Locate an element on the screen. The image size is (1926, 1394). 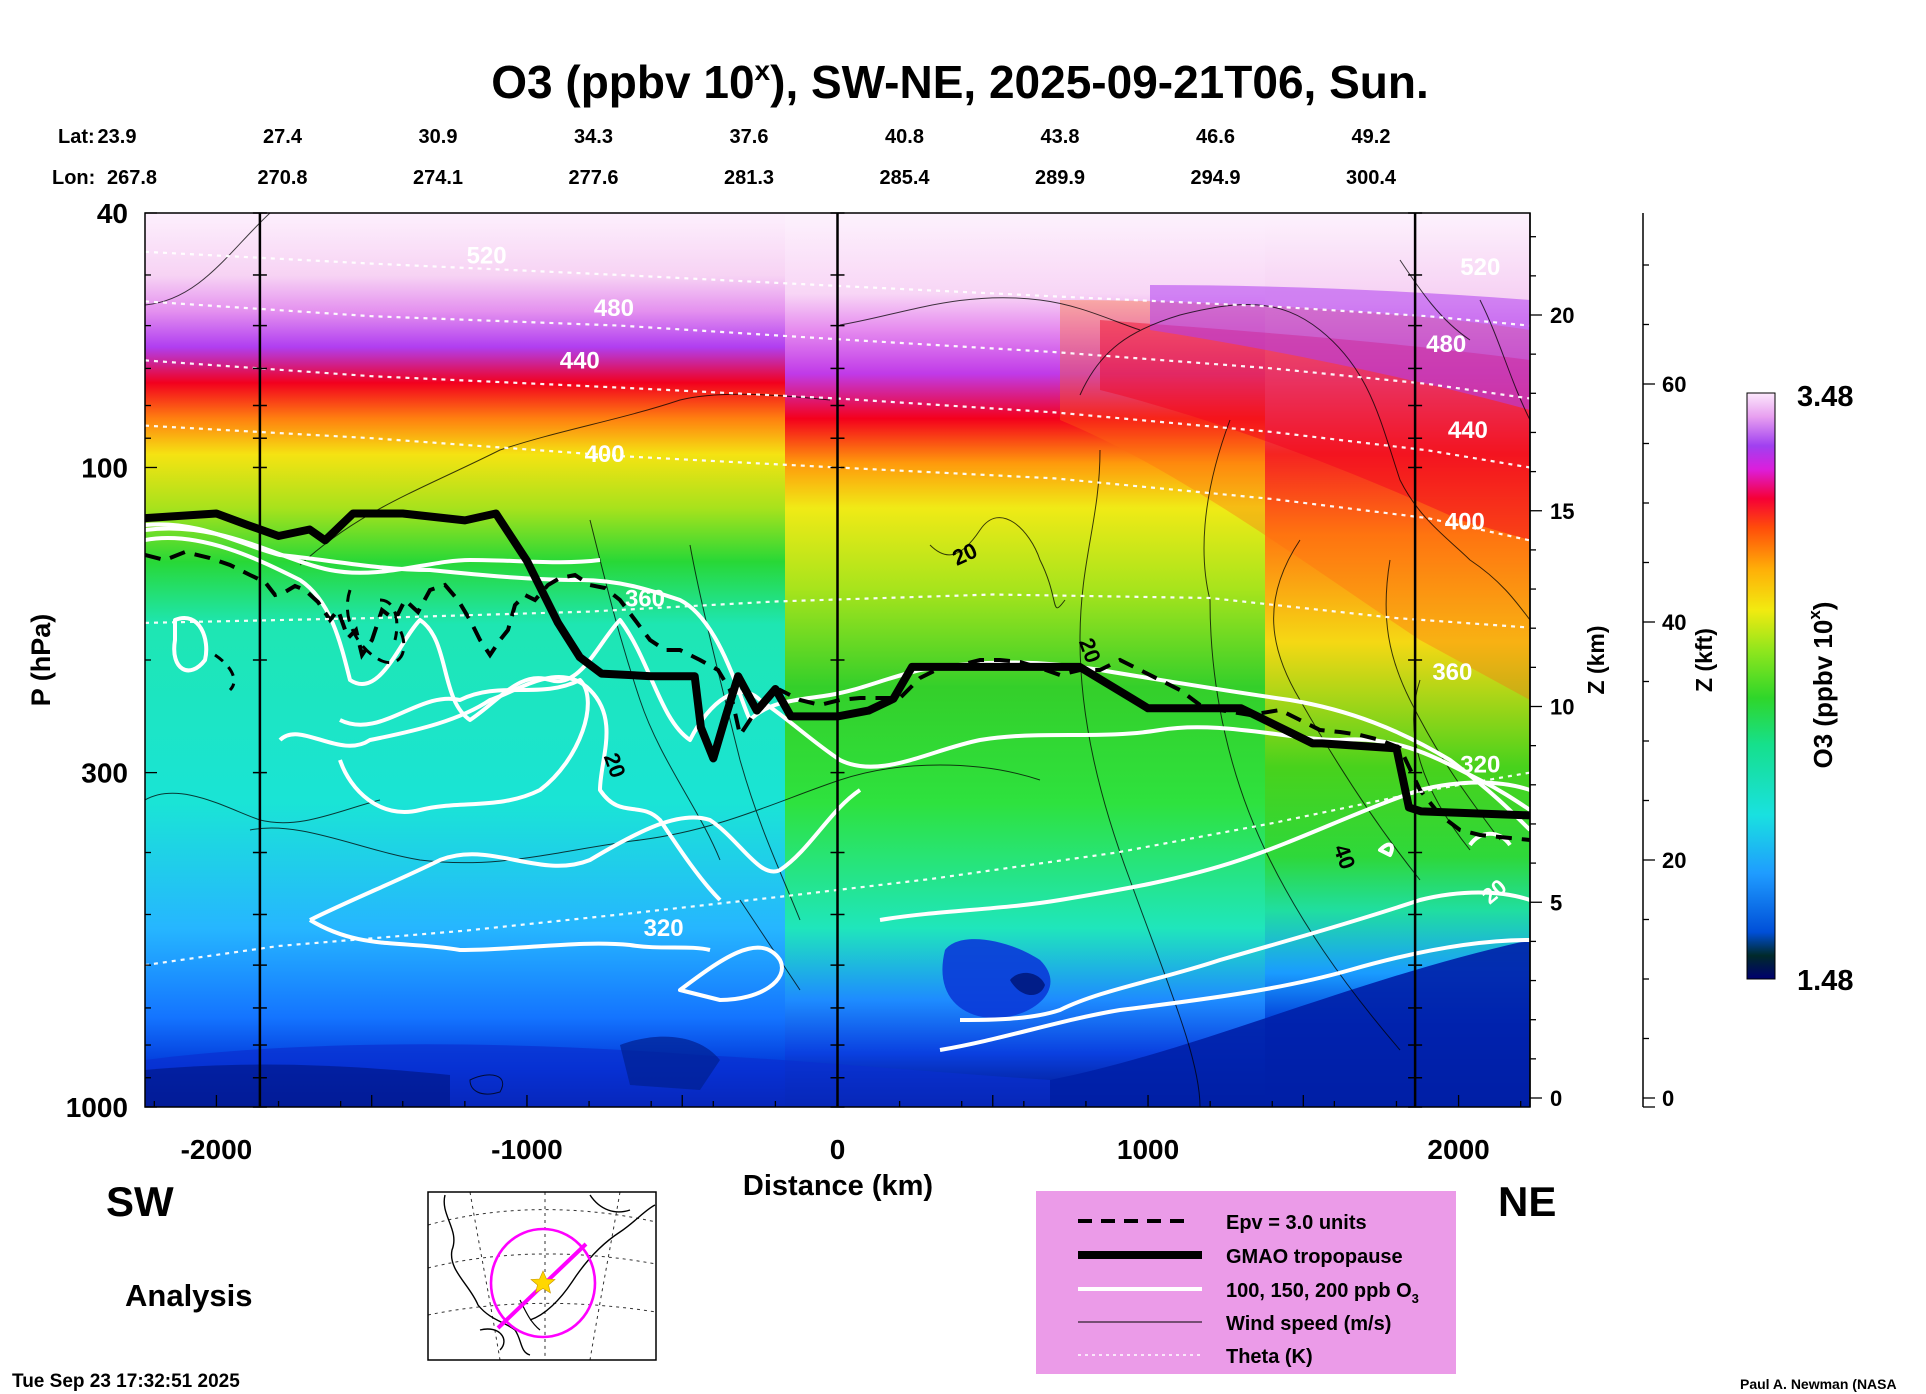
colorbar is located at coordinates (1761, 686).